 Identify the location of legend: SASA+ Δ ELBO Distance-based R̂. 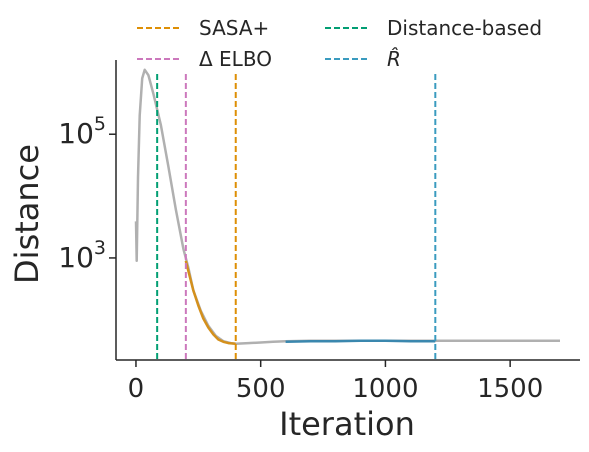
(339, 43).